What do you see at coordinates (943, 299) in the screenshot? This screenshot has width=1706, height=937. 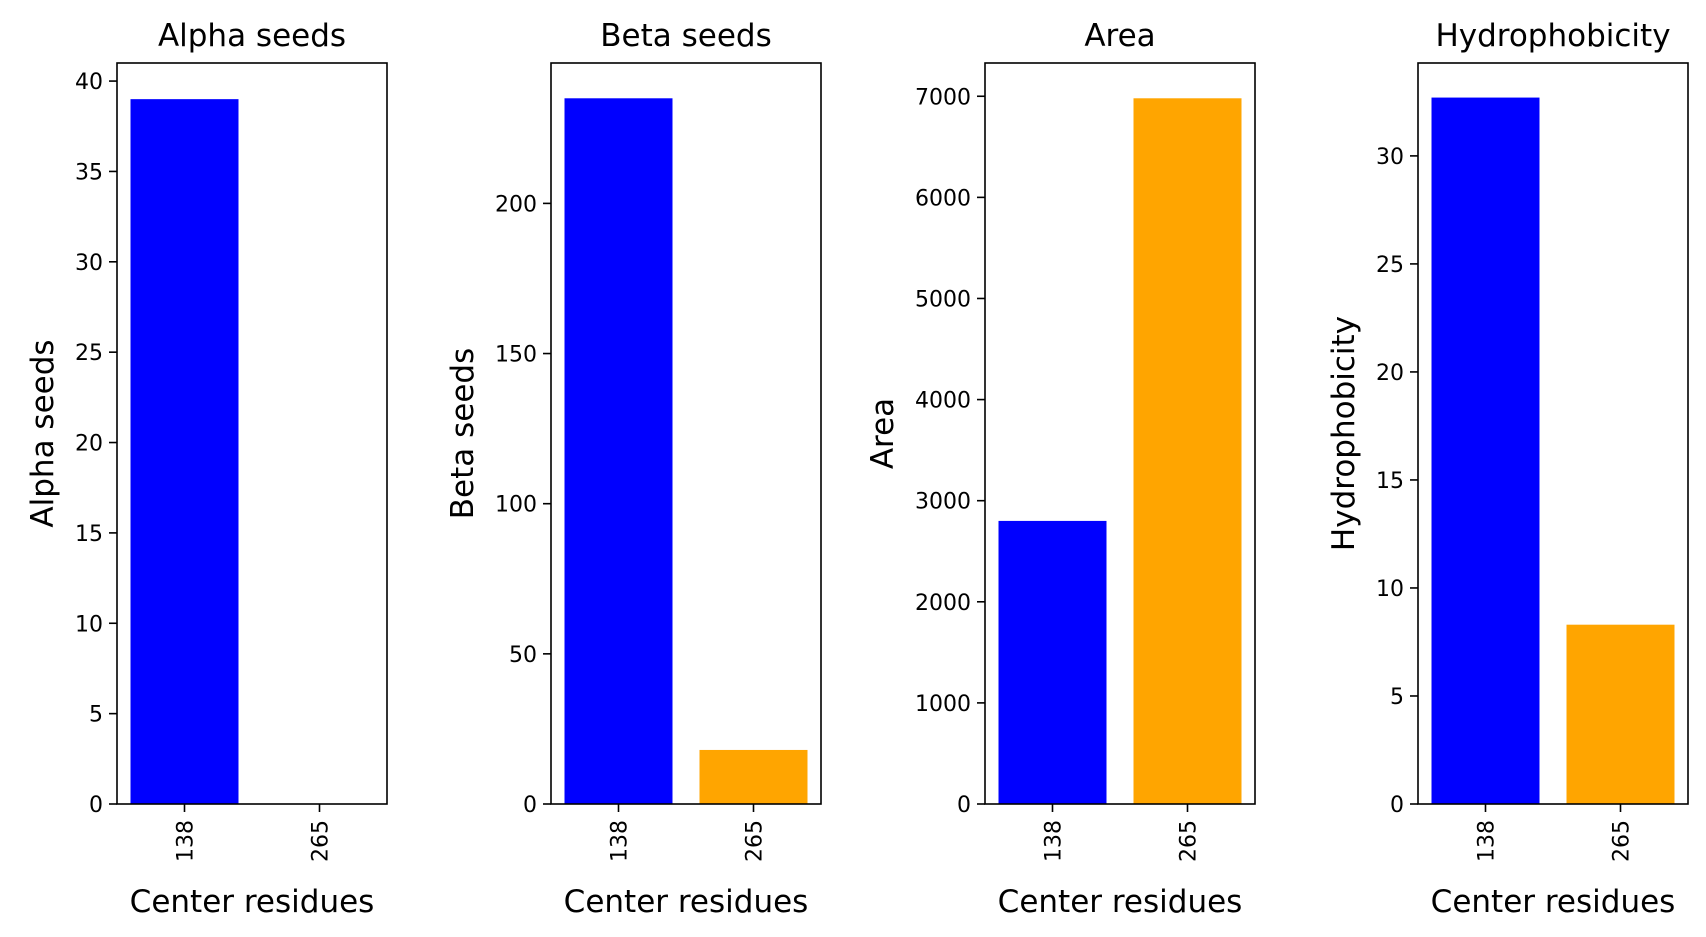 I see `y-tick-label: 5000` at bounding box center [943, 299].